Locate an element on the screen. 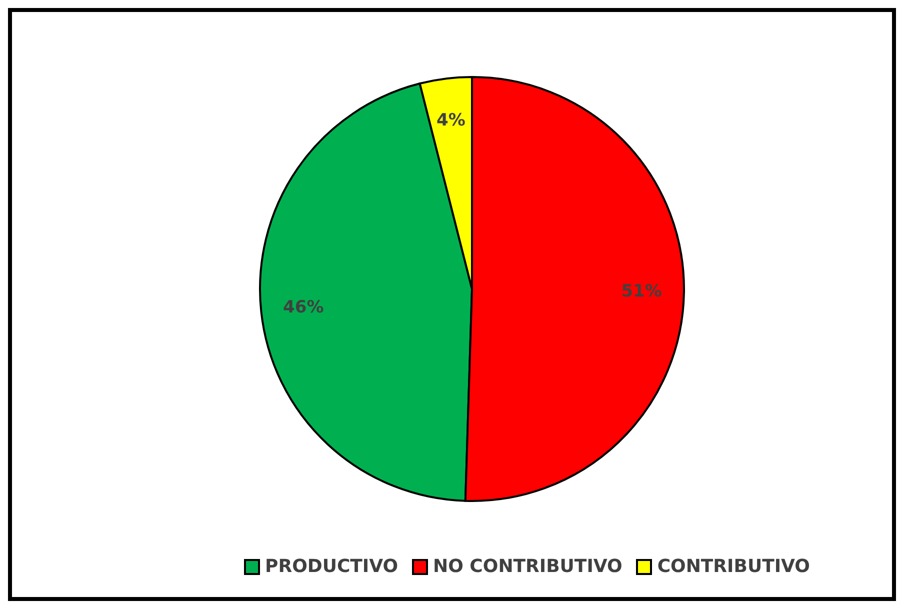 The height and width of the screenshot is (603, 903). legend-label: NO CONTRIBUTIVO is located at coordinates (527, 566).